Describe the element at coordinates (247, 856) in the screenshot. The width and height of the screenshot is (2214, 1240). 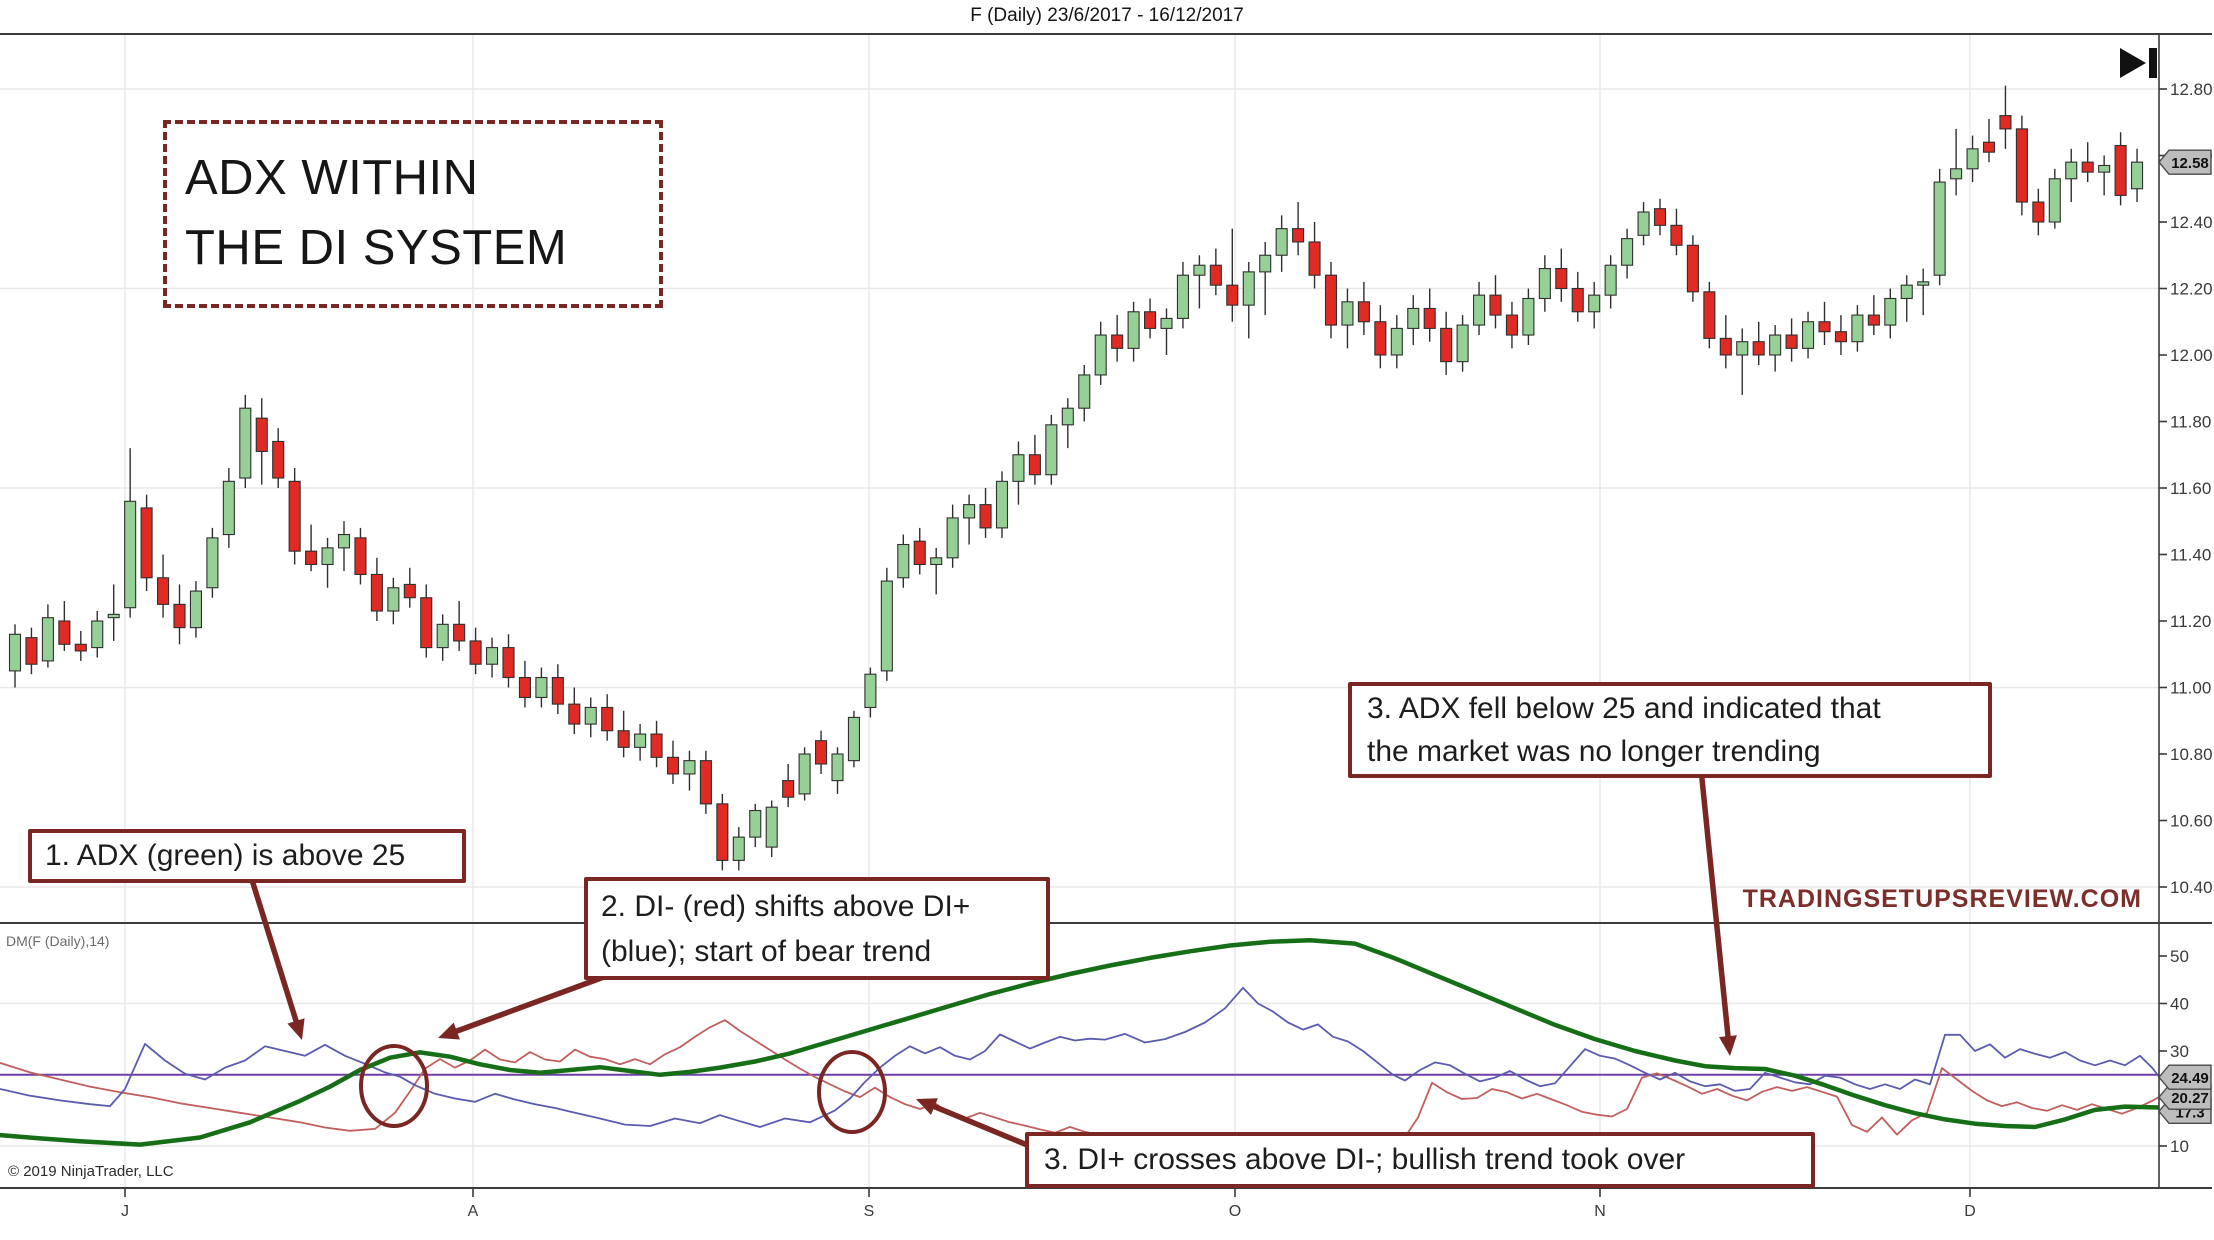
I see `annotation-adx-above-25: 1. ADX (green) is above 25` at that location.